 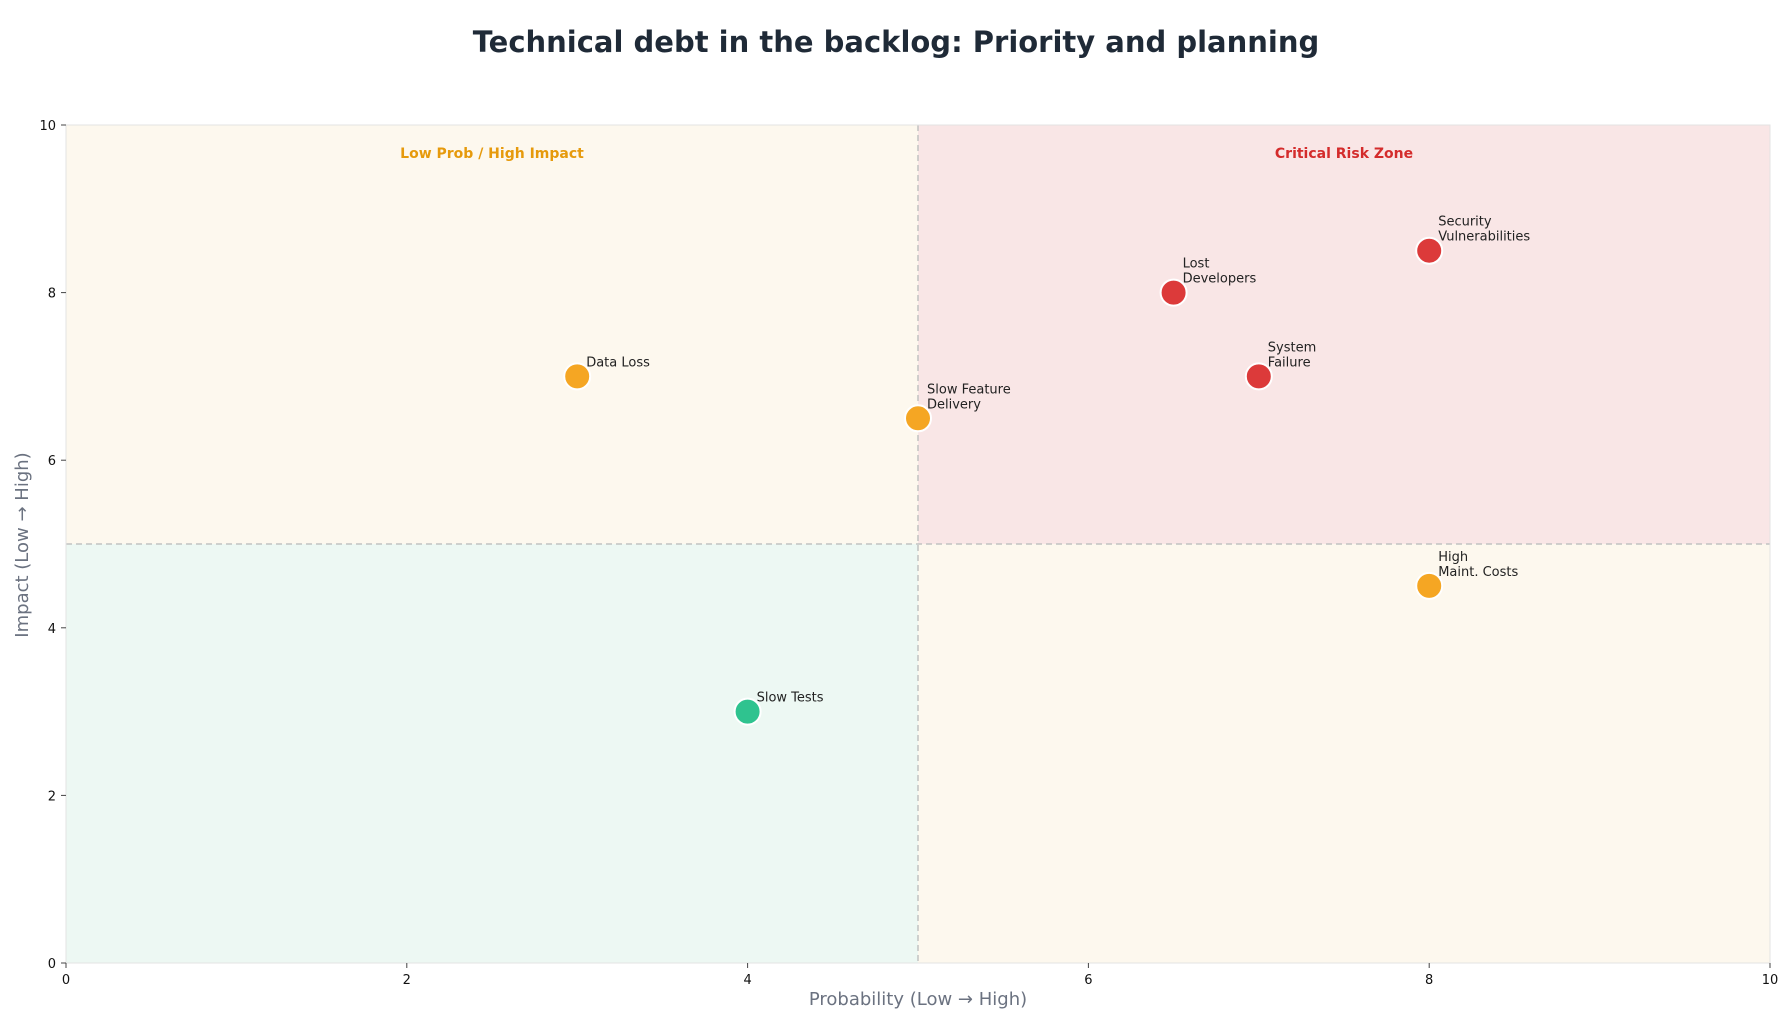 What do you see at coordinates (492, 154) in the screenshot?
I see `quadrant-label-low-prob-high-impact: Low Prob / High Impact` at bounding box center [492, 154].